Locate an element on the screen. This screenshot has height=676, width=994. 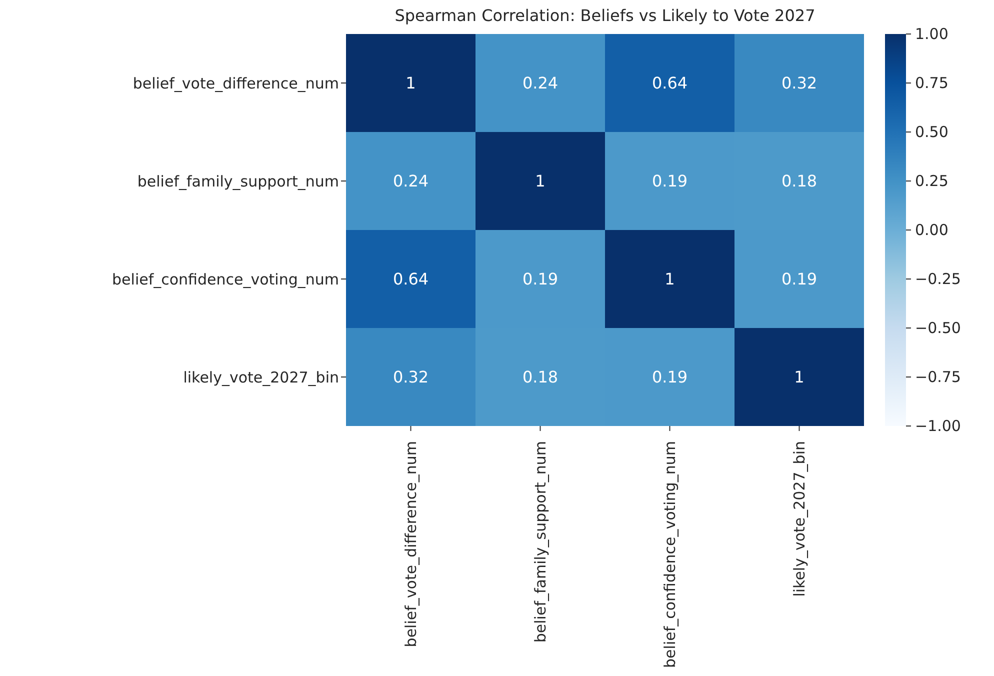
color-bar-label: 0.50 is located at coordinates (931, 132).